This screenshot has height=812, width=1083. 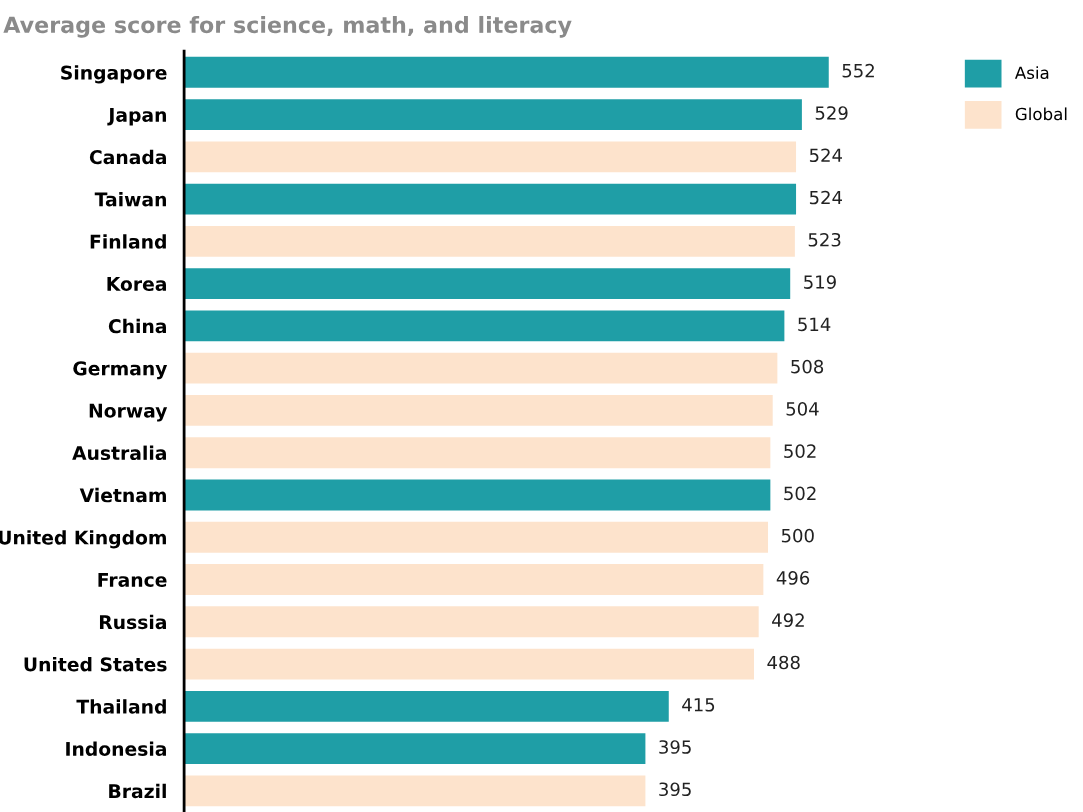 What do you see at coordinates (802, 409) in the screenshot?
I see `data-label: 504` at bounding box center [802, 409].